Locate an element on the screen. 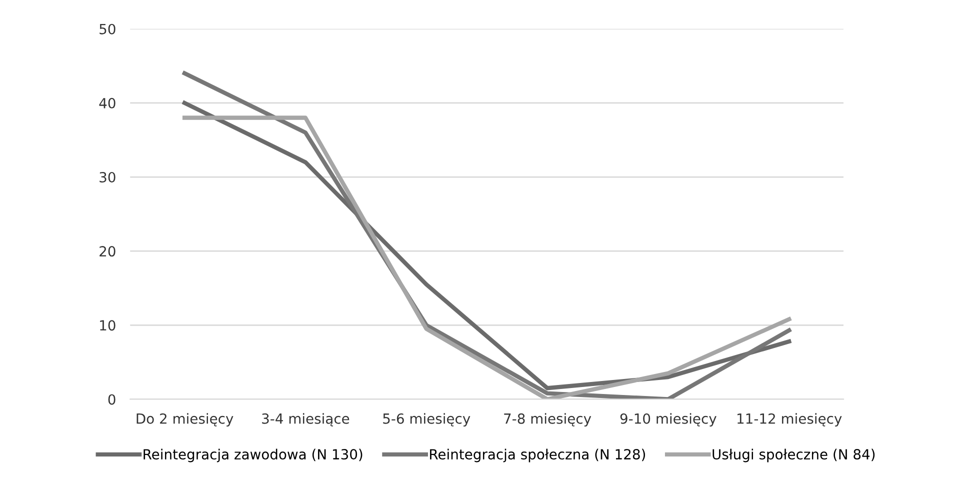  x-tick-label: 9-10 miesięcy is located at coordinates (668, 420).